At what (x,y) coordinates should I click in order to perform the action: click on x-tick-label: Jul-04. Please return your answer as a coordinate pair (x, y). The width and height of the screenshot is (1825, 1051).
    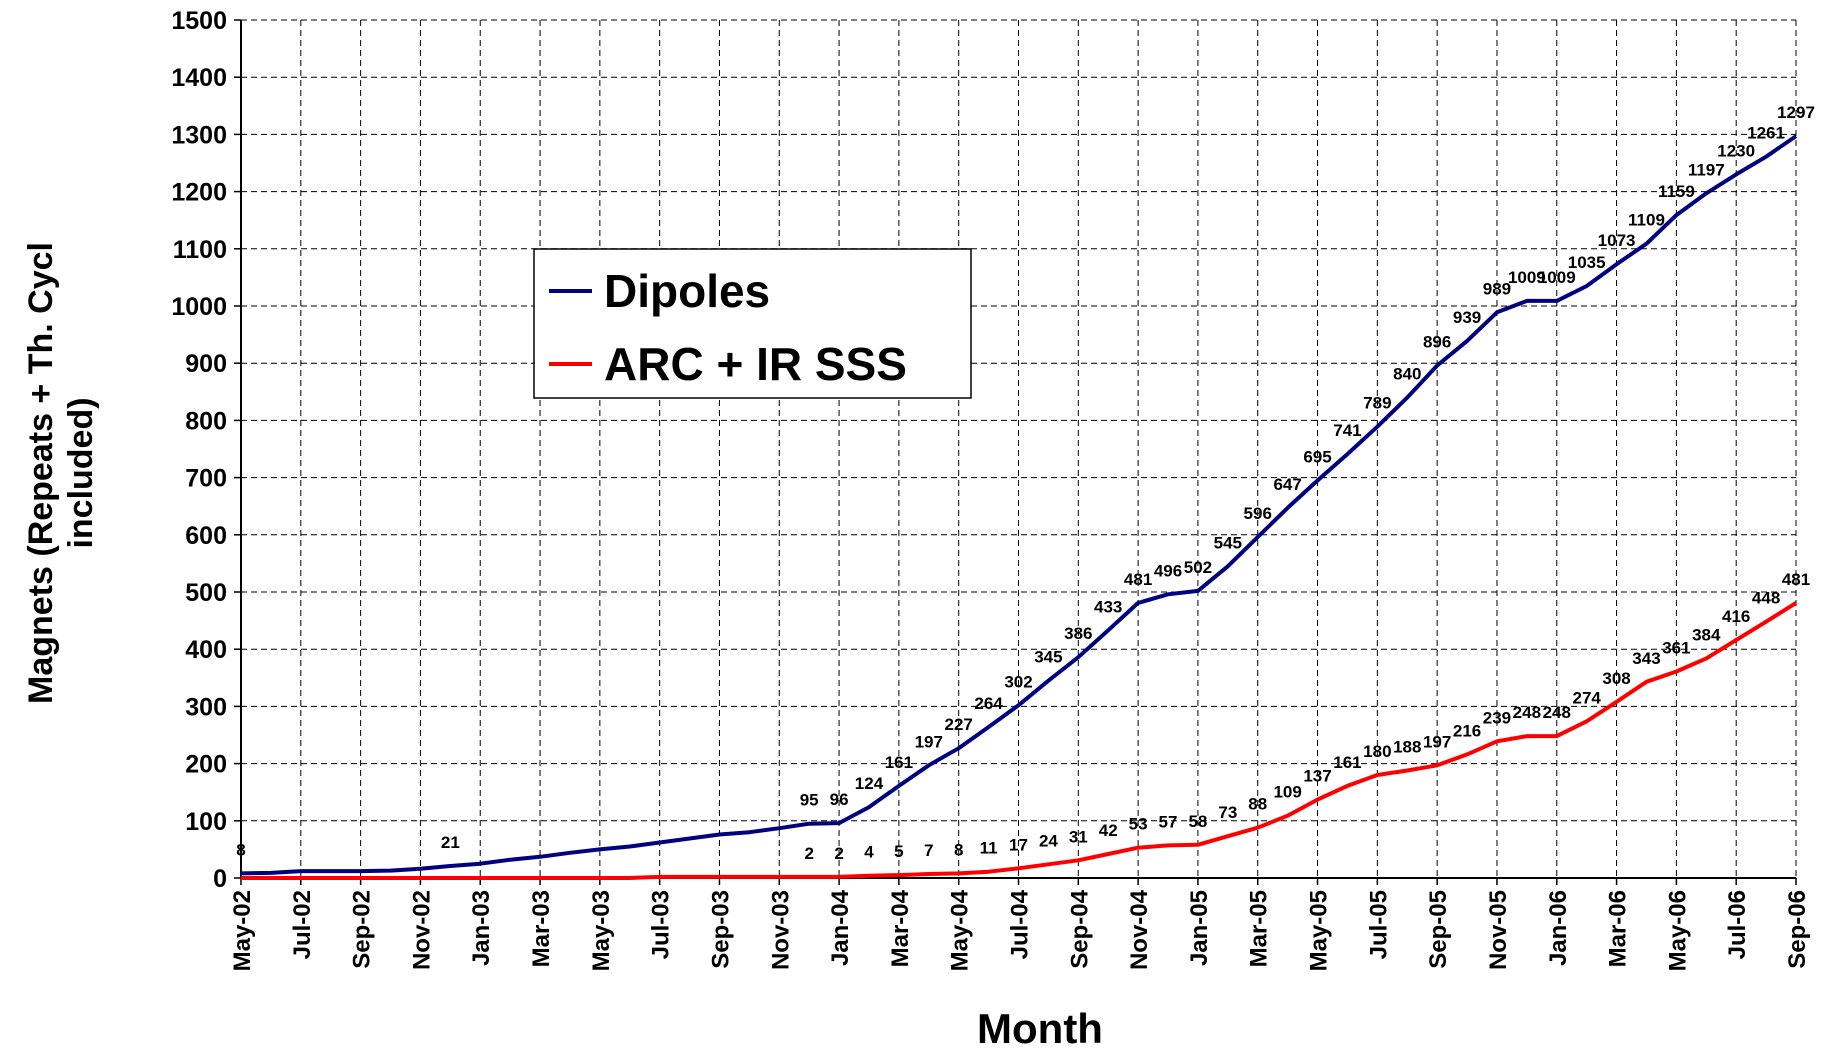
    Looking at the image, I should click on (1020, 924).